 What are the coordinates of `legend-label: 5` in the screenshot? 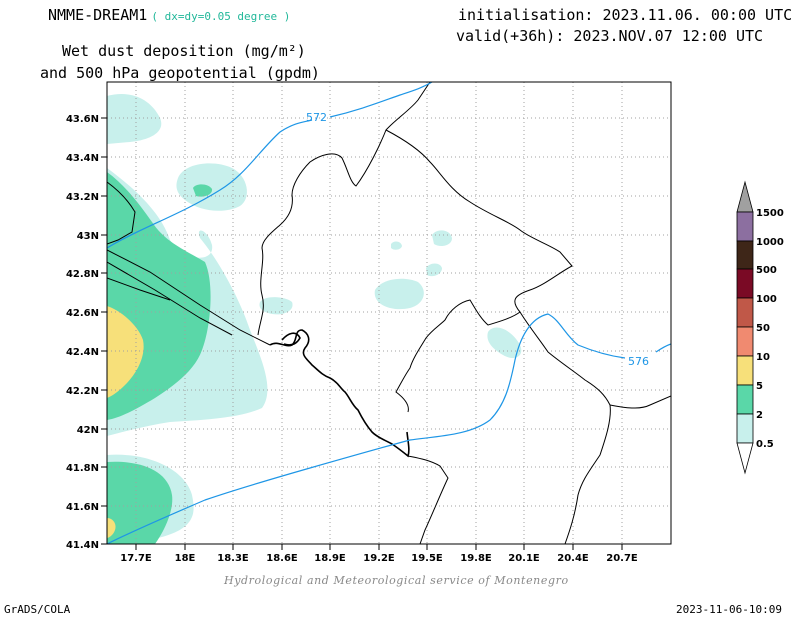 It's located at (759, 386).